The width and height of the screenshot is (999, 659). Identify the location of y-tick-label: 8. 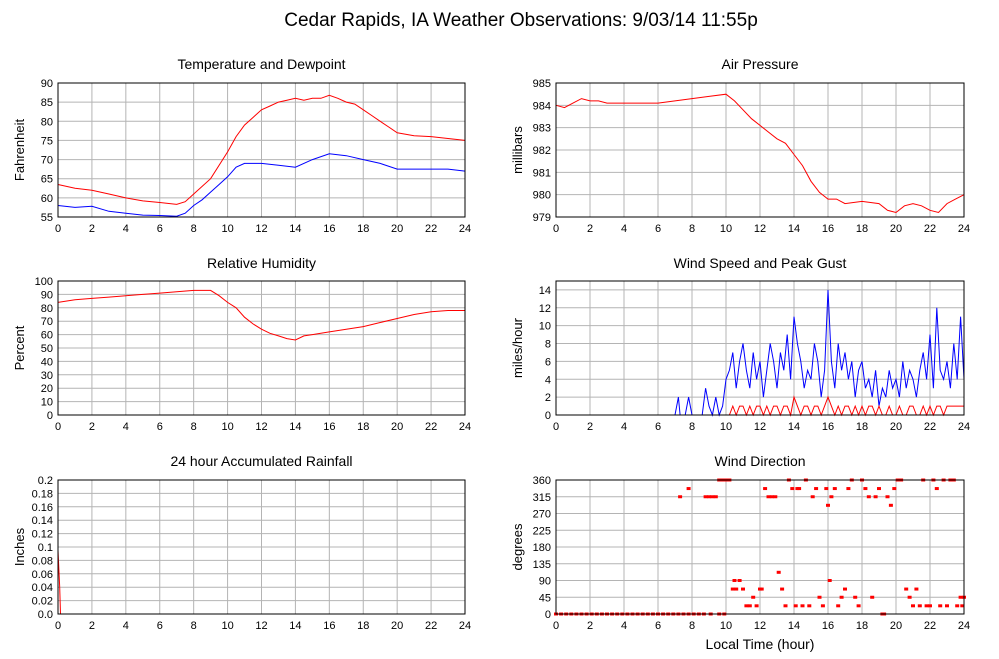
(548, 345).